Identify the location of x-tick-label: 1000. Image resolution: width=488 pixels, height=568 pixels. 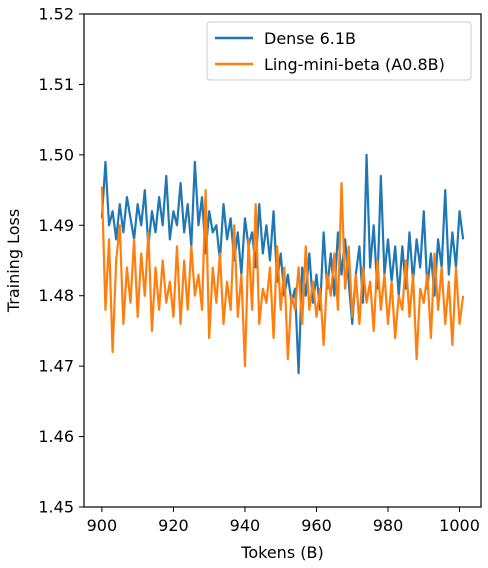
(459, 525).